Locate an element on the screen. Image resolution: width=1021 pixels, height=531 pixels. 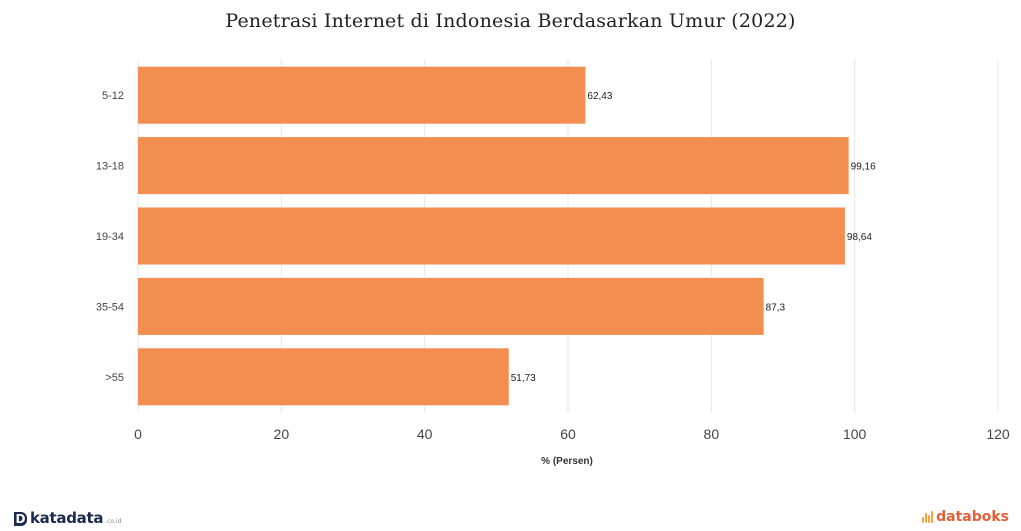
katadata-mark-icon: D is located at coordinates (20, 519).